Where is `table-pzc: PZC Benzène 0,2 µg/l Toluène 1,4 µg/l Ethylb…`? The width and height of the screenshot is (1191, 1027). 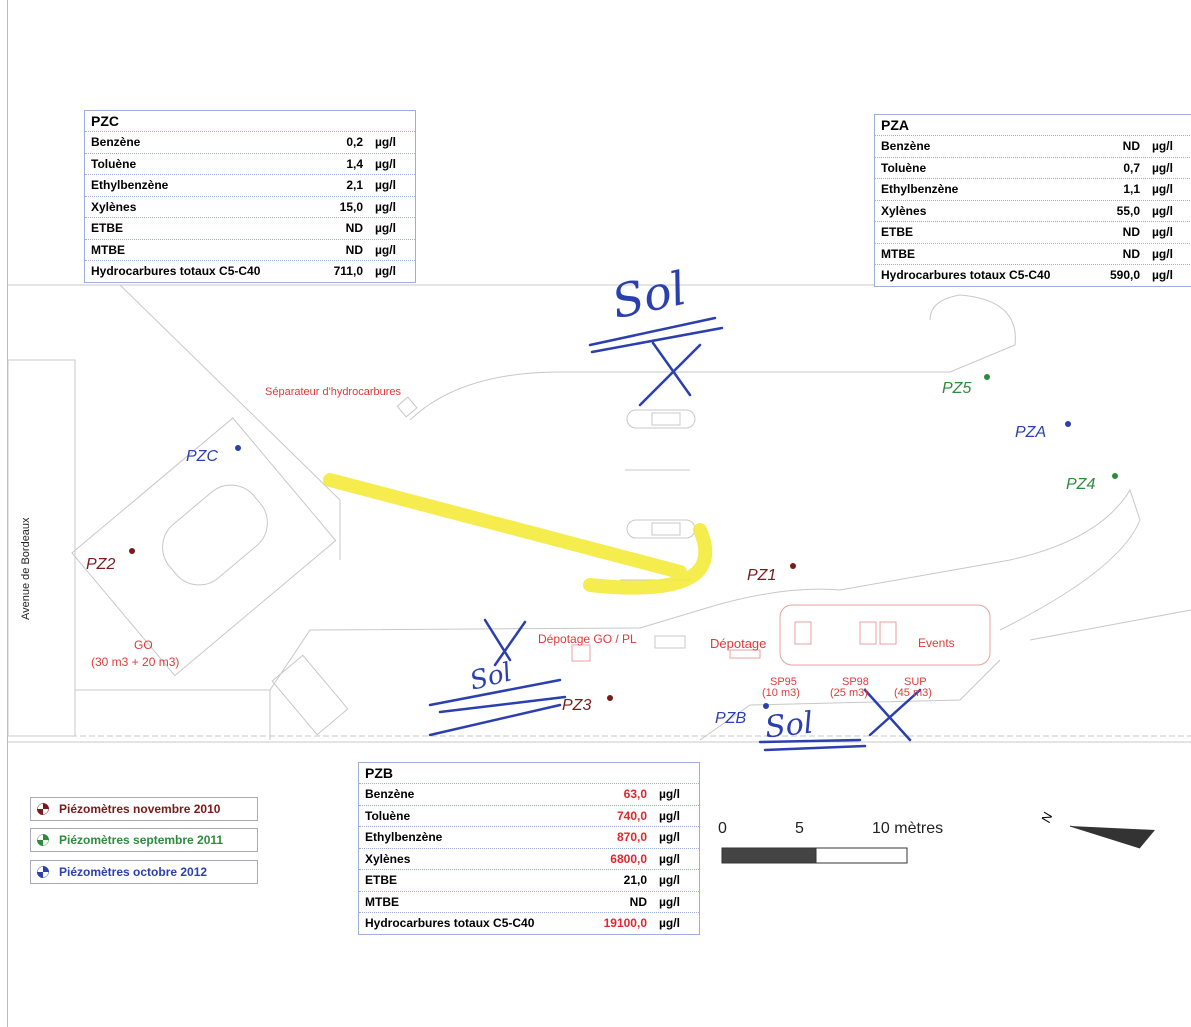
table-pzc: PZC Benzène 0,2 µg/l Toluène 1,4 µg/l Ethylb… is located at coordinates (250, 196).